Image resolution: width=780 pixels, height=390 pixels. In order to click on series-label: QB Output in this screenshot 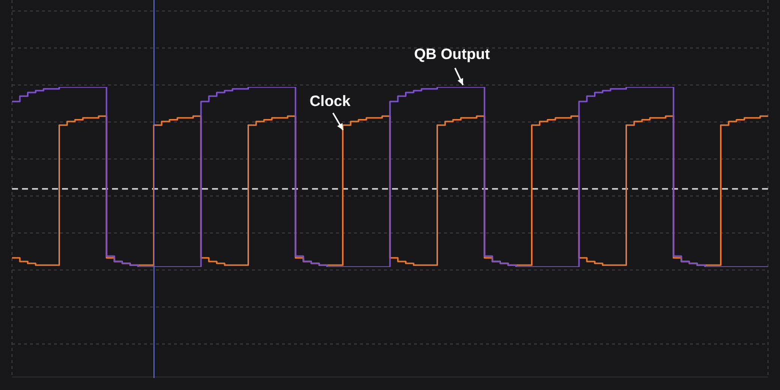, I will do `click(452, 54)`.